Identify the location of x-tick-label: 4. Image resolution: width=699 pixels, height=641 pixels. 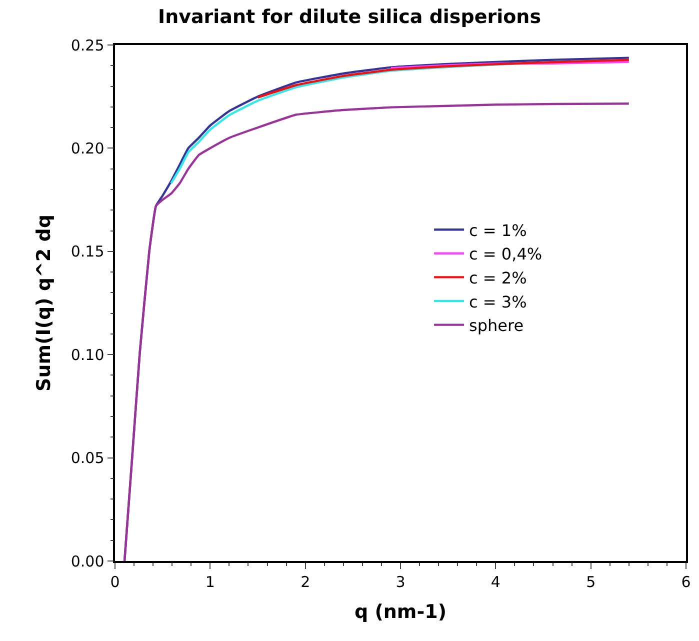
(495, 581).